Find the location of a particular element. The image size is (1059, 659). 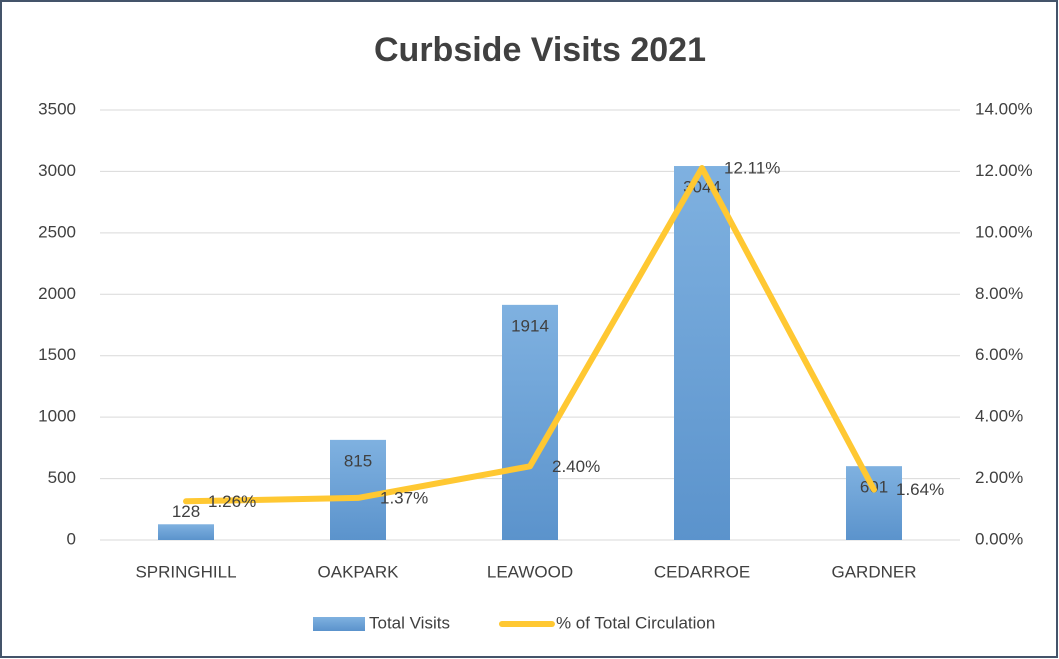

bar-label: 815 is located at coordinates (358, 460).